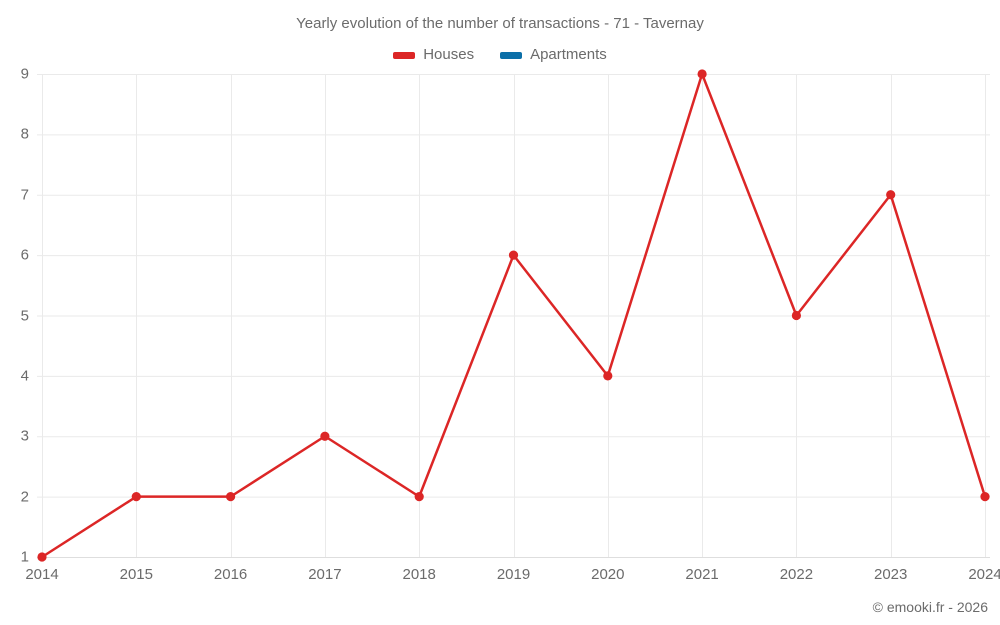 The image size is (1000, 625). I want to click on x-tick-label: 2024, so click(984, 574).